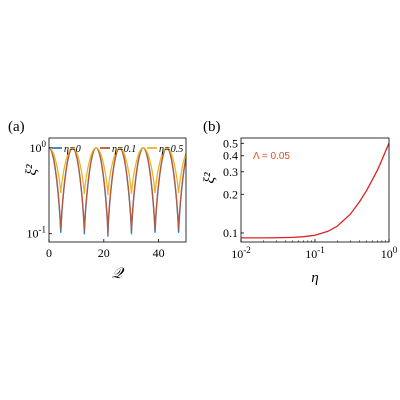  Describe the element at coordinates (314, 278) in the screenshot. I see `panel-b-xlabel: η` at that location.